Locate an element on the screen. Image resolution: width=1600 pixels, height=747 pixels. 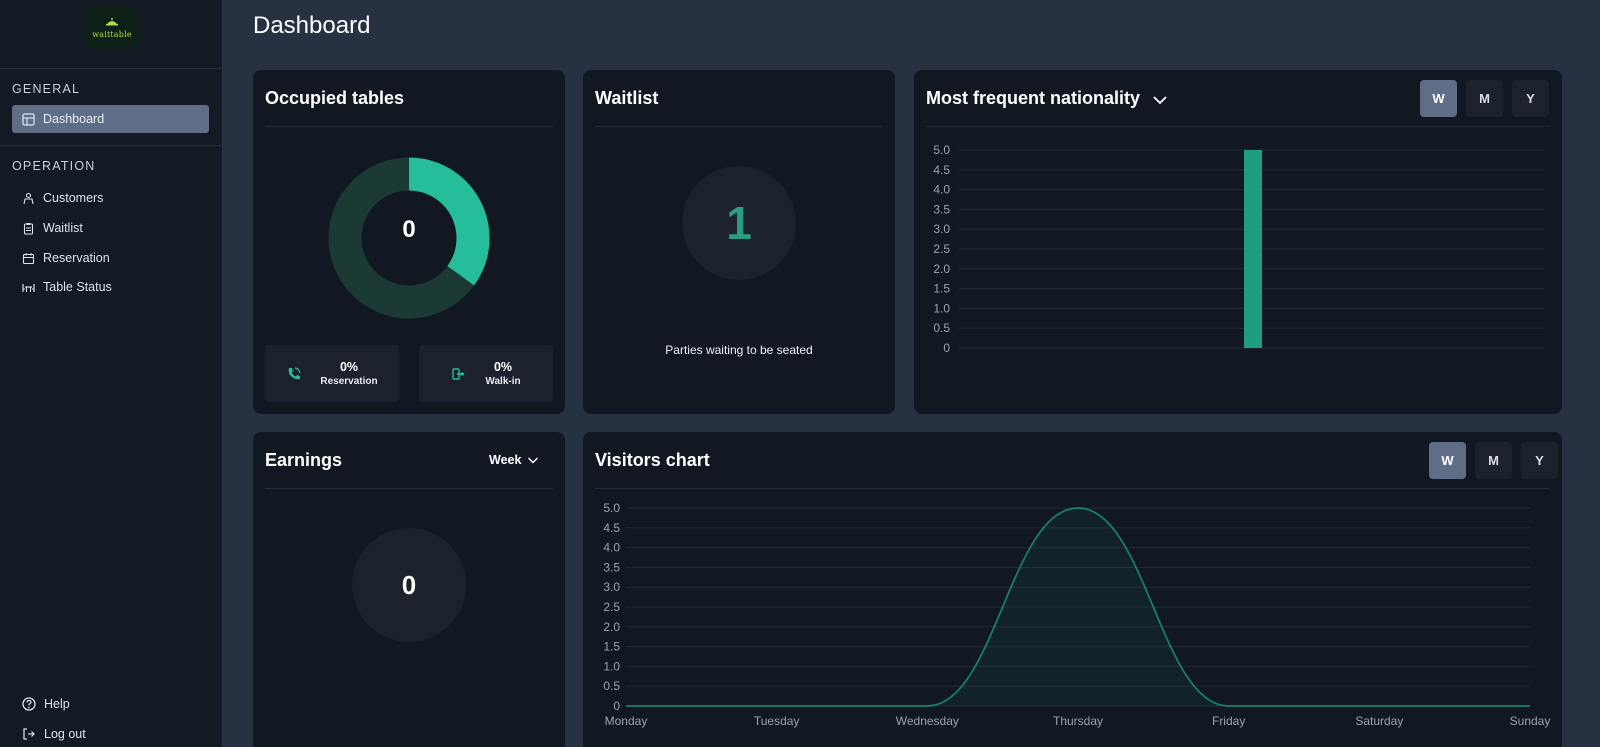
occupied-count: 0 is located at coordinates (409, 229).